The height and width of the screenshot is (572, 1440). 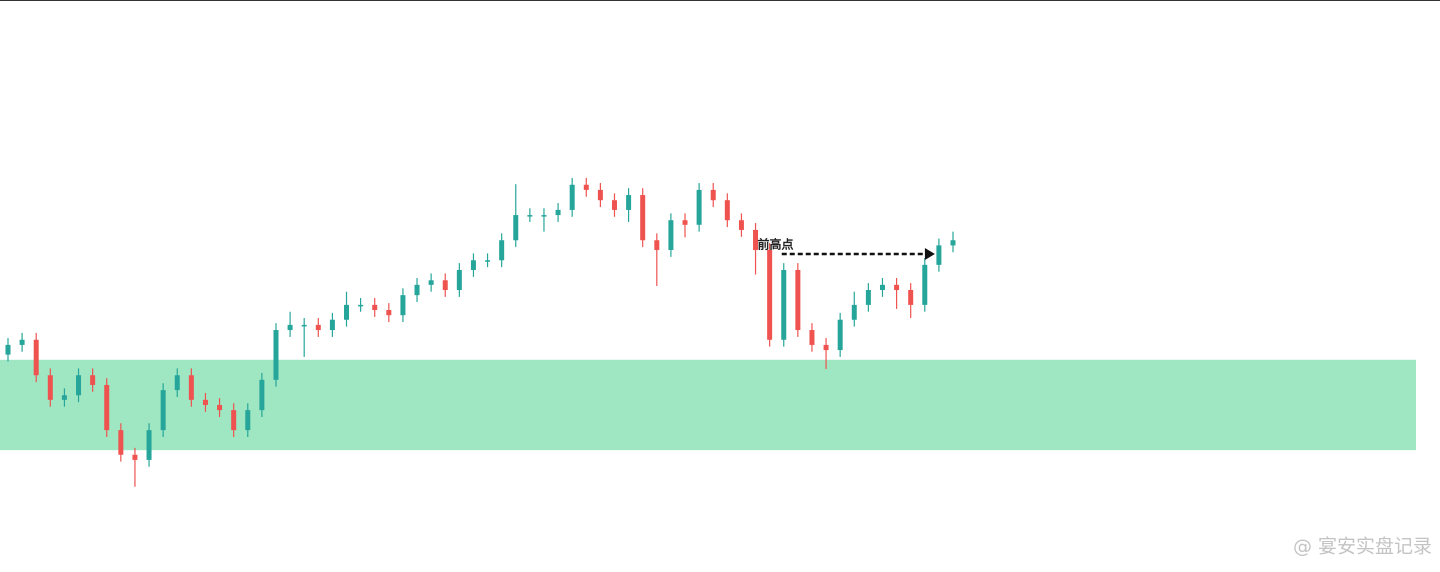 I want to click on note-layer: 前高点, so click(x=846, y=248).